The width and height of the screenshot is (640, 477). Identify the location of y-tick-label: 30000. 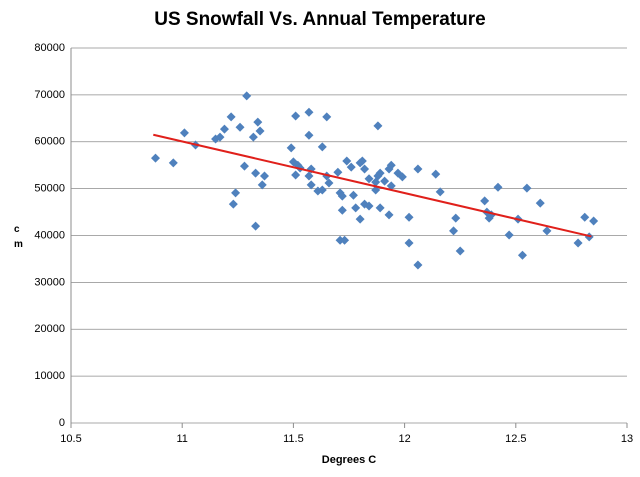
(49, 282).